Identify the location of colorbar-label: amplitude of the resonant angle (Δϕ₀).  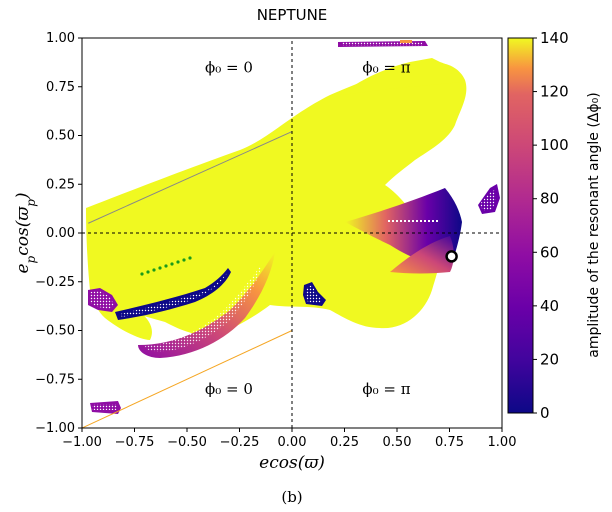
(594, 224).